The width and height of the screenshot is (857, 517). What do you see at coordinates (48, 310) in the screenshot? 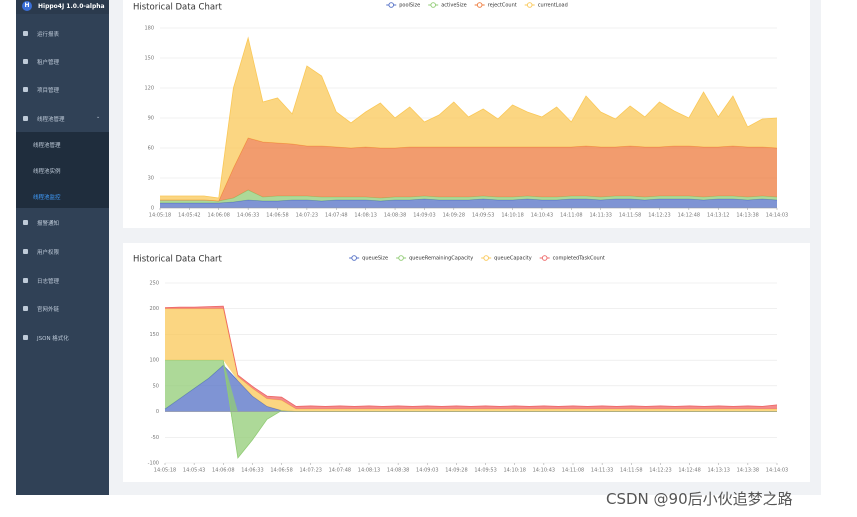
I see `menu-label: 官网外链` at bounding box center [48, 310].